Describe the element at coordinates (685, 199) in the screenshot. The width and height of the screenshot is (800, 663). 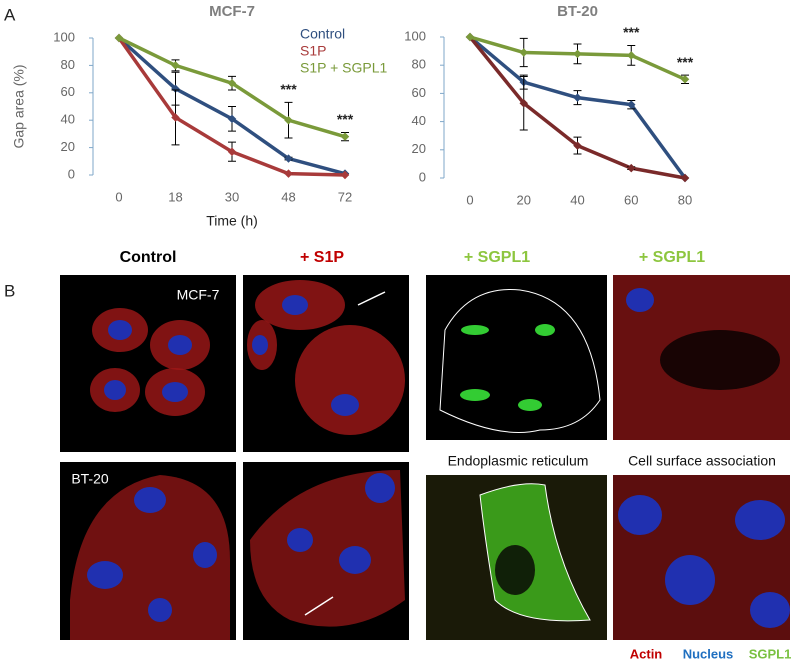
I see `x-tick-label: 80` at that location.